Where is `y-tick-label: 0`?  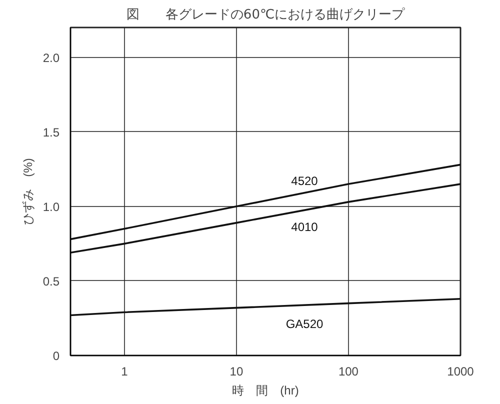
y-tick-label: 0 is located at coordinates (56, 356).